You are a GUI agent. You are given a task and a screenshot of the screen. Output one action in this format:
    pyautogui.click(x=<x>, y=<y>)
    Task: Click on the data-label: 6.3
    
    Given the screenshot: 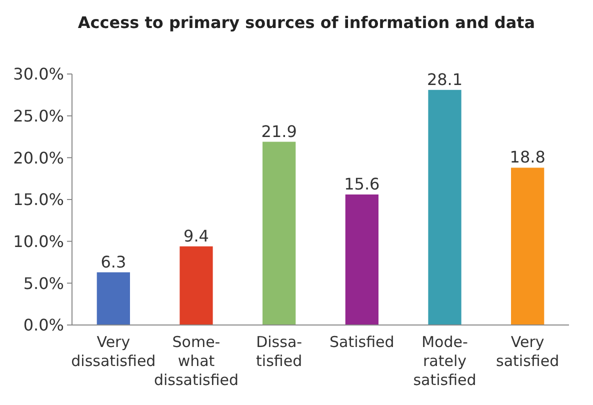 What is the action you would take?
    pyautogui.click(x=113, y=262)
    